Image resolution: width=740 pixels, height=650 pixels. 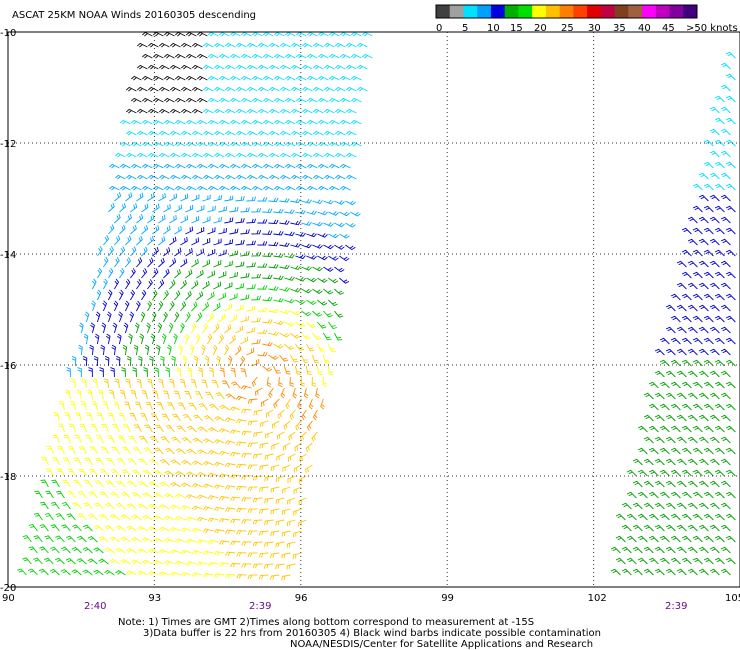 What do you see at coordinates (95, 606) in the screenshot?
I see `pass-time-label: 2:40` at bounding box center [95, 606].